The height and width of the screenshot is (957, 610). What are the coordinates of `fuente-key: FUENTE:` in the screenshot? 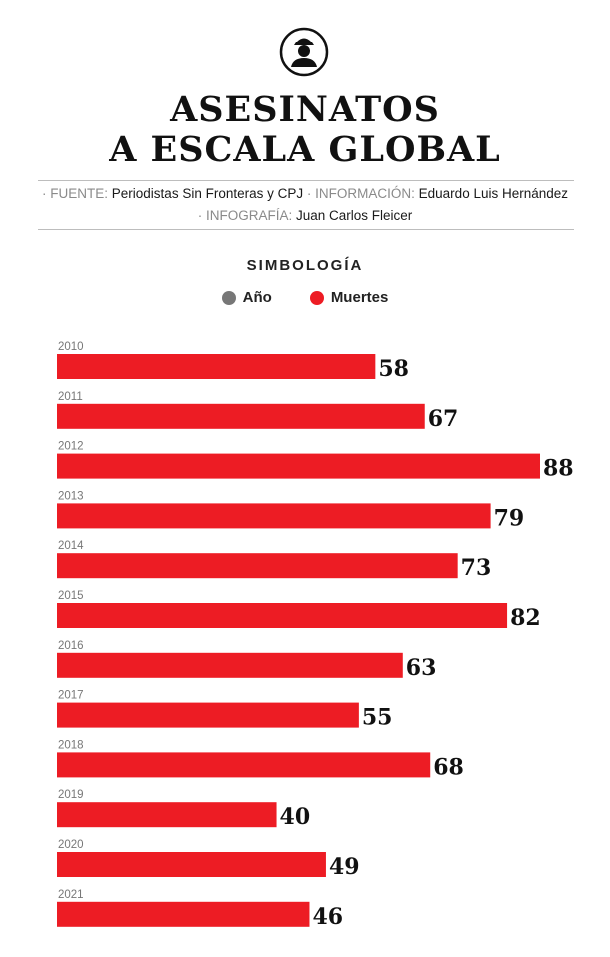 It's located at (79, 193).